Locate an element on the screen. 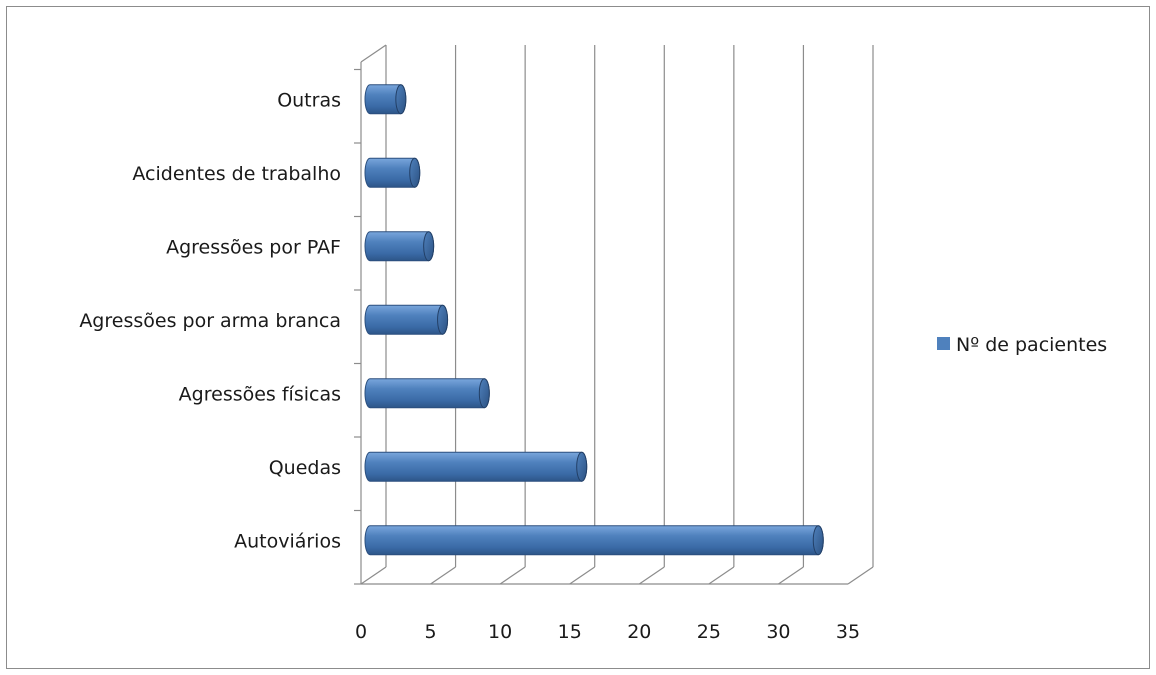  x-tick-label: 20 is located at coordinates (639, 632).